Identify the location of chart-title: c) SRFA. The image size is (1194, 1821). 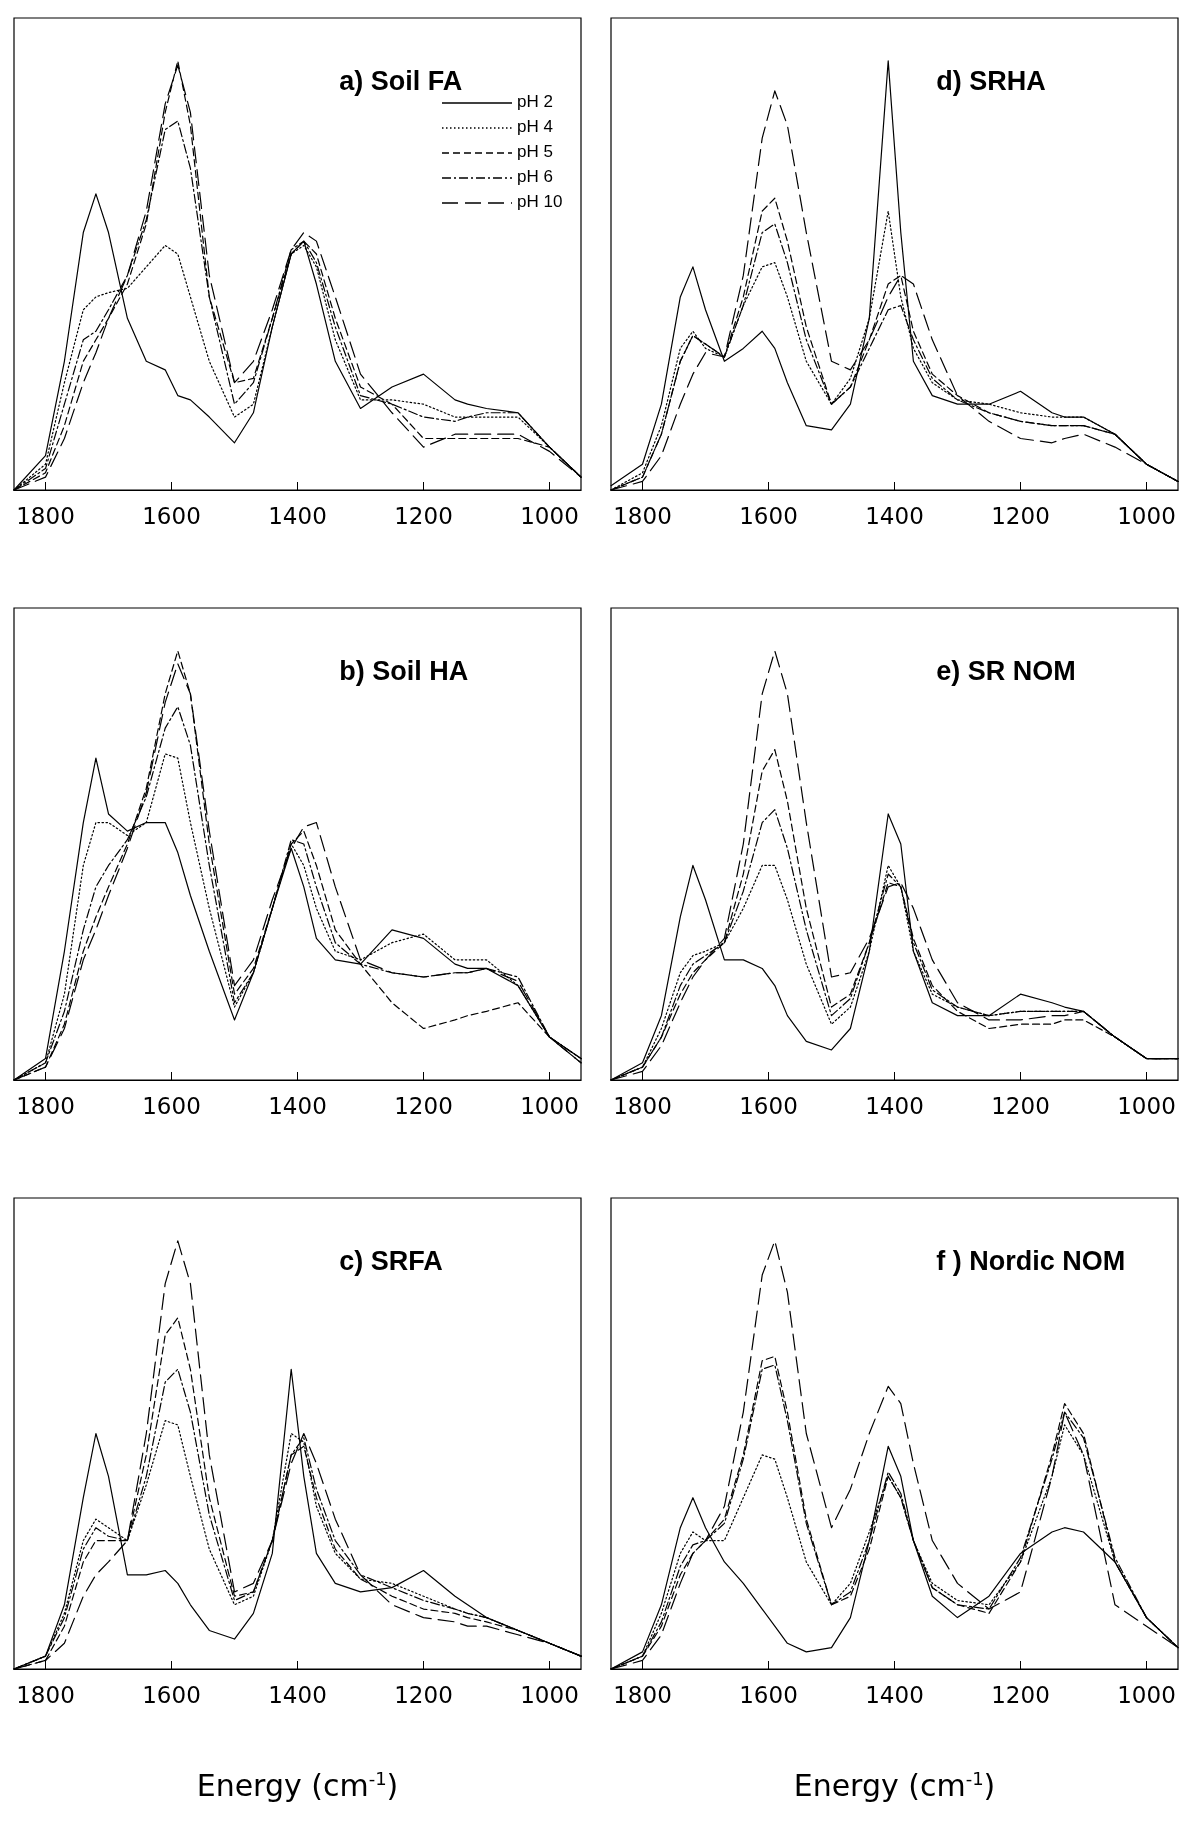
(391, 1260).